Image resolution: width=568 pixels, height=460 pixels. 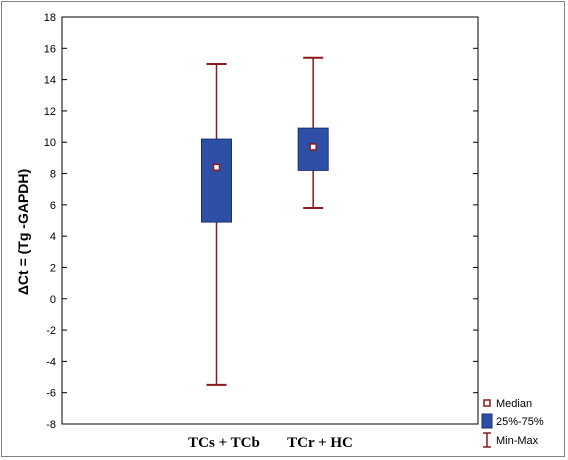 What do you see at coordinates (270, 443) in the screenshot?
I see `x-axis-categories: TCs + TCb TCr + HC` at bounding box center [270, 443].